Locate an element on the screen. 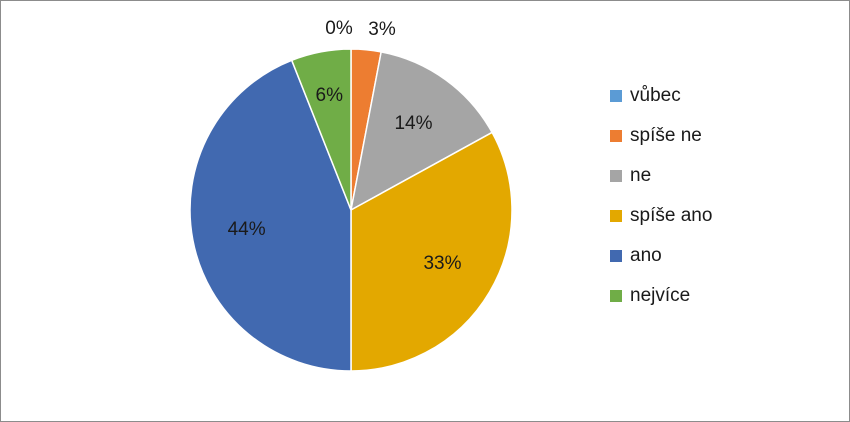  legend-swatch-spise-ne is located at coordinates (616, 136).